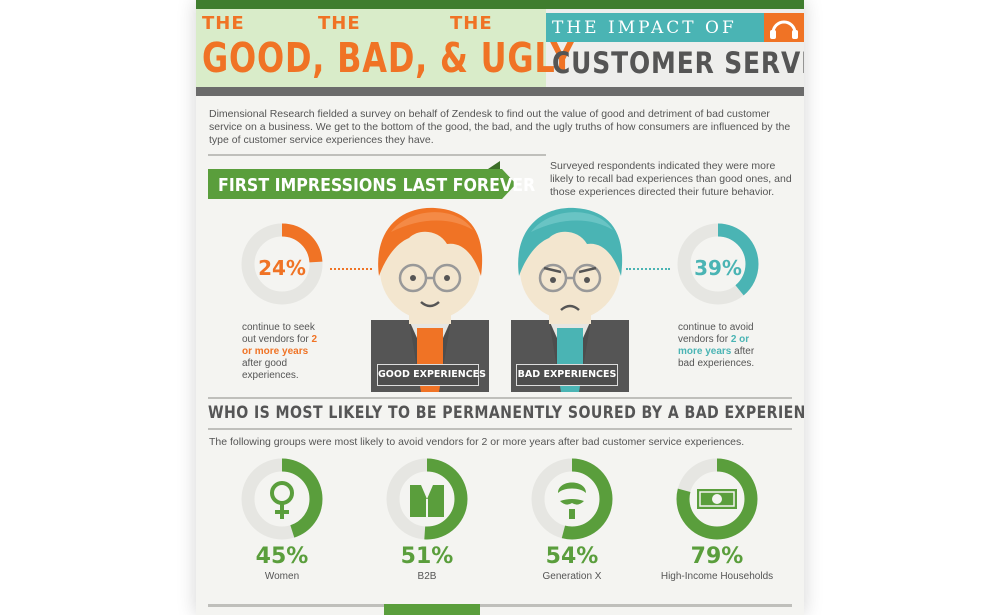  What do you see at coordinates (351, 269) in the screenshot?
I see `good-connector` at bounding box center [351, 269].